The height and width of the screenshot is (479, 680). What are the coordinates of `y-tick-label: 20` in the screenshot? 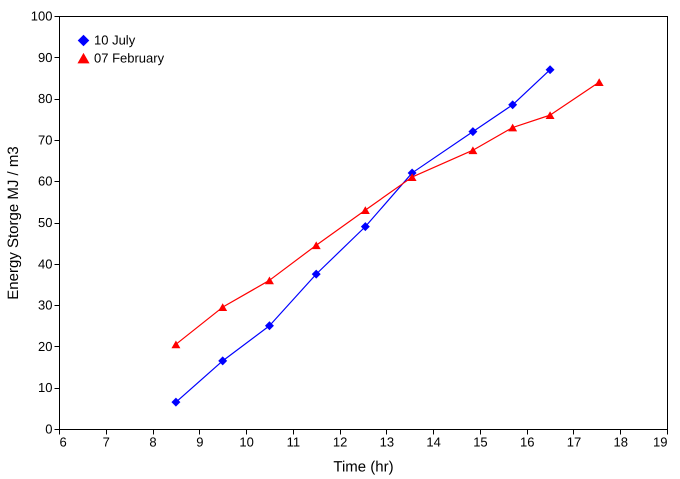 It's located at (45, 346).